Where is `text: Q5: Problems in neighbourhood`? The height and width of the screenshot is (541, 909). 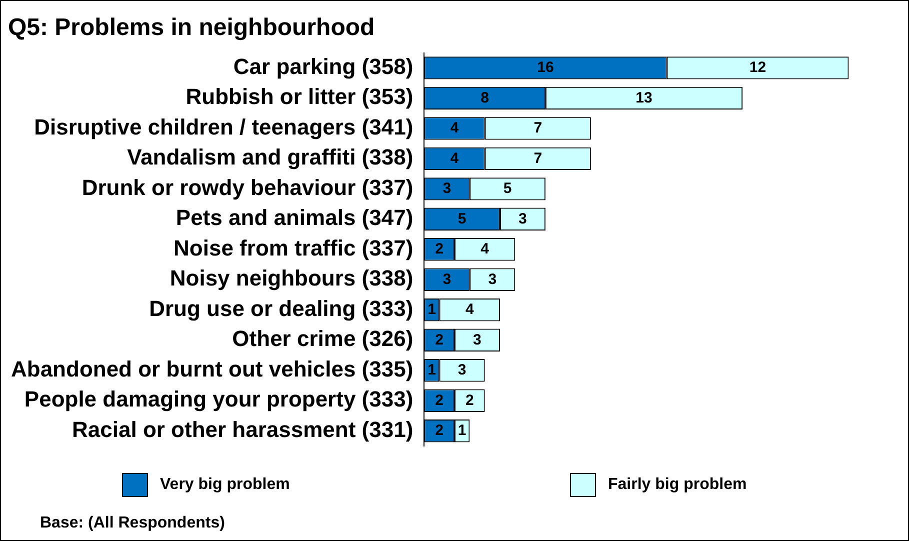
text: Q5: Problems in neighbourhood is located at coordinates (191, 28).